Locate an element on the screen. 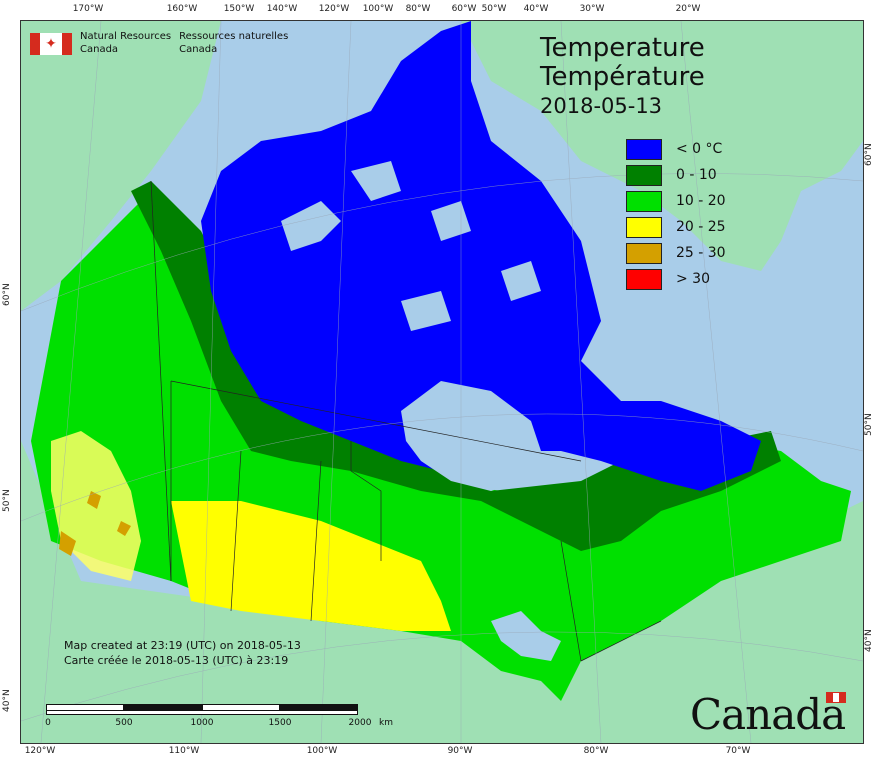 The image size is (880, 760). lon-tick-top: 120°W is located at coordinates (334, 9).